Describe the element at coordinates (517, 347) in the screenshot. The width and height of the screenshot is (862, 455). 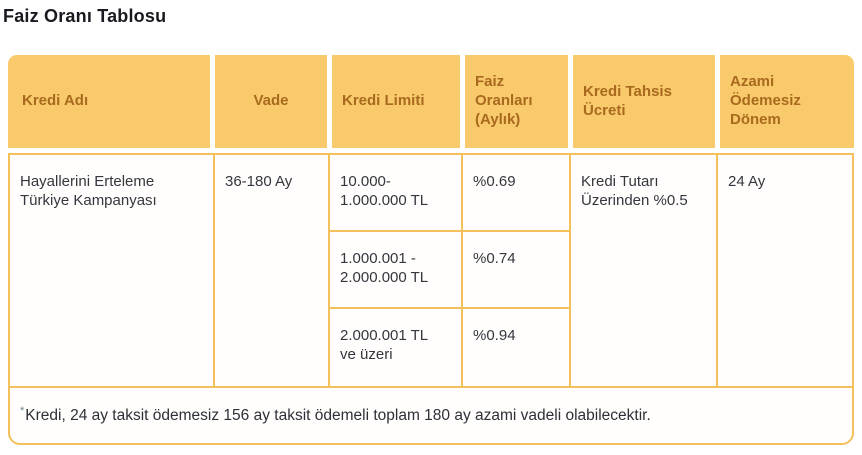
I see `cell-rate-tier-3: %0.94` at that location.